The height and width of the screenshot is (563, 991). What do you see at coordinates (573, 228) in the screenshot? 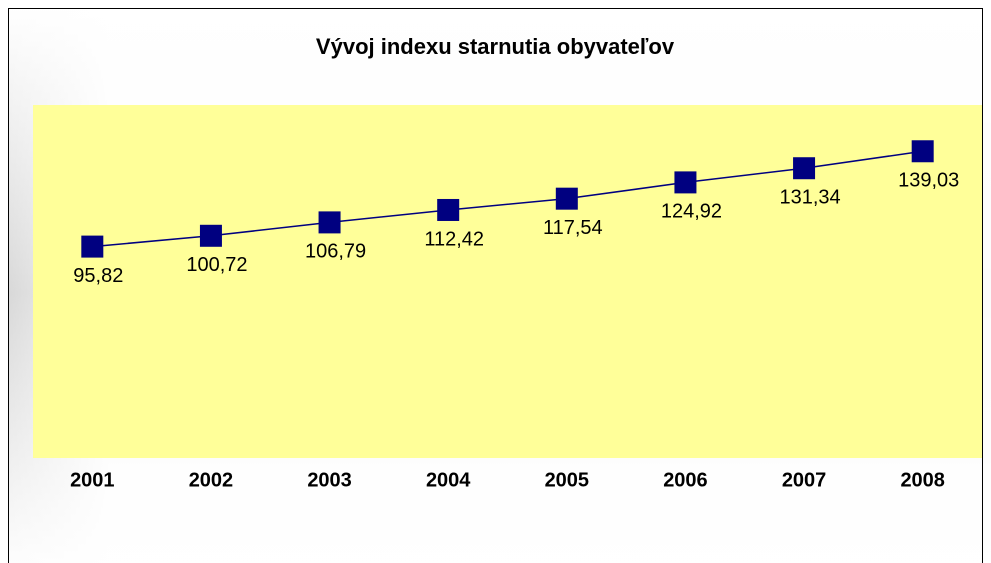
I see `data-label: 117,54` at bounding box center [573, 228].